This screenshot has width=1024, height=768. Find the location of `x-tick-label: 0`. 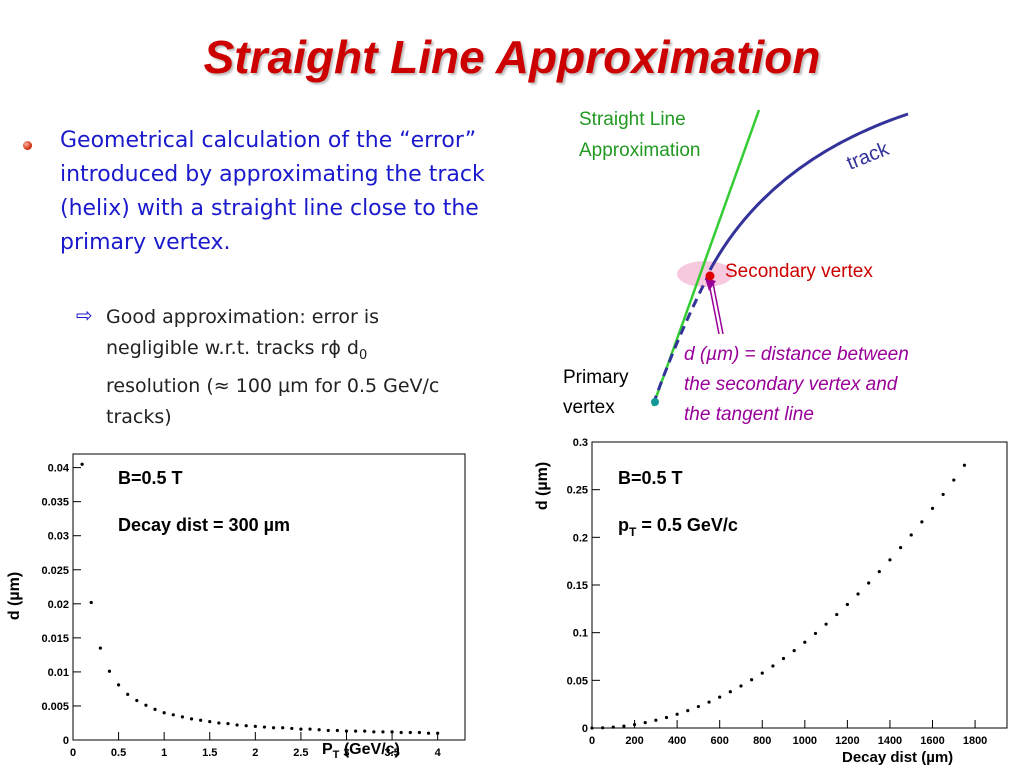

x-tick-label: 0 is located at coordinates (592, 741).